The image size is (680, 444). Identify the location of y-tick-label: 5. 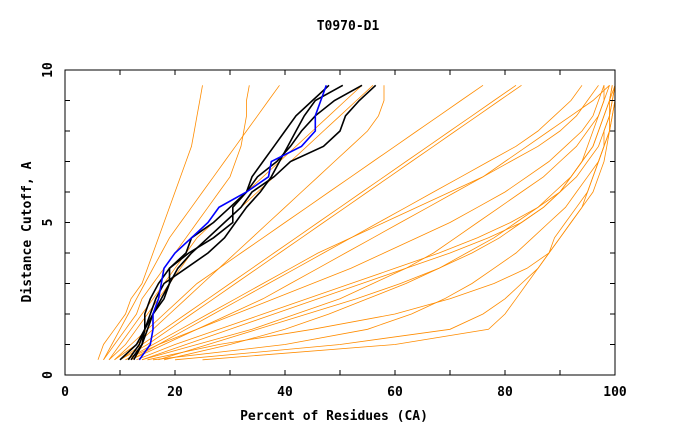
(48, 223).